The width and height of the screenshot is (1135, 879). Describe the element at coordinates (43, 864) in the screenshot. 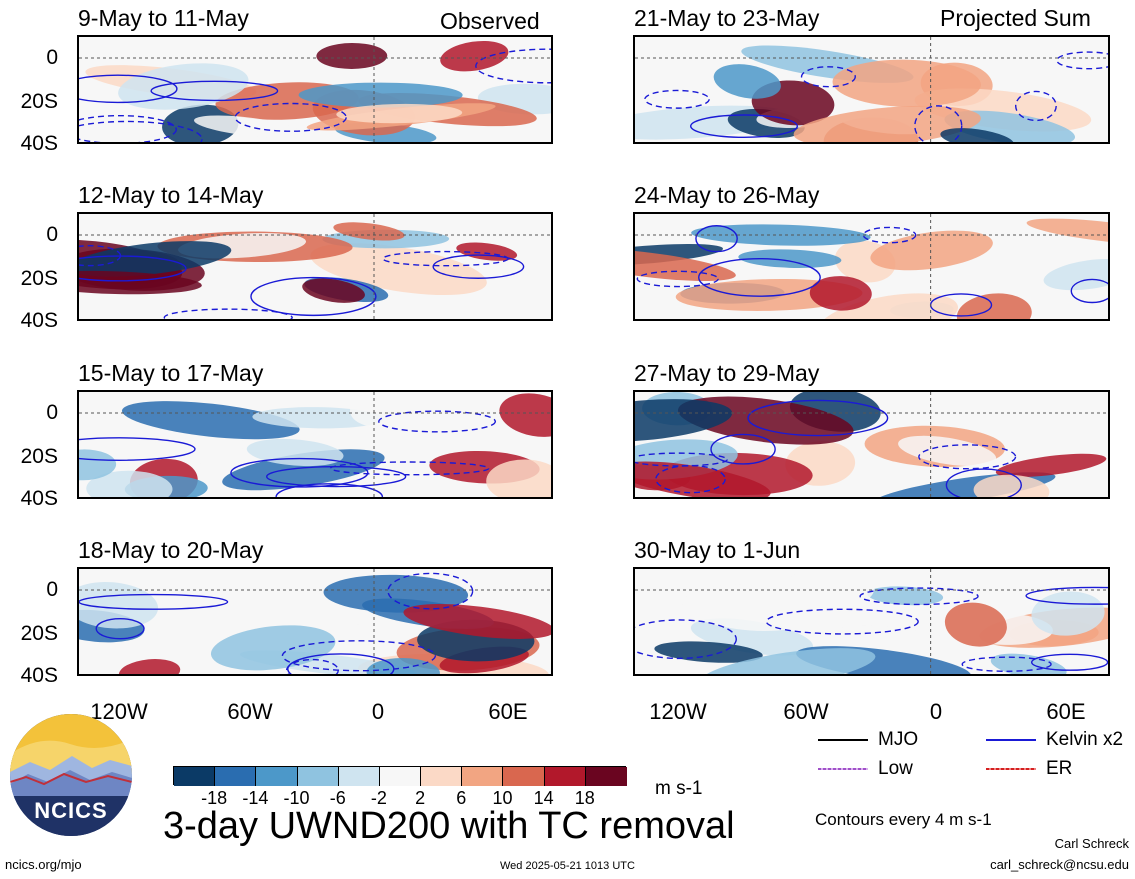

I see `footer-url: ncics.org/mjo` at that location.